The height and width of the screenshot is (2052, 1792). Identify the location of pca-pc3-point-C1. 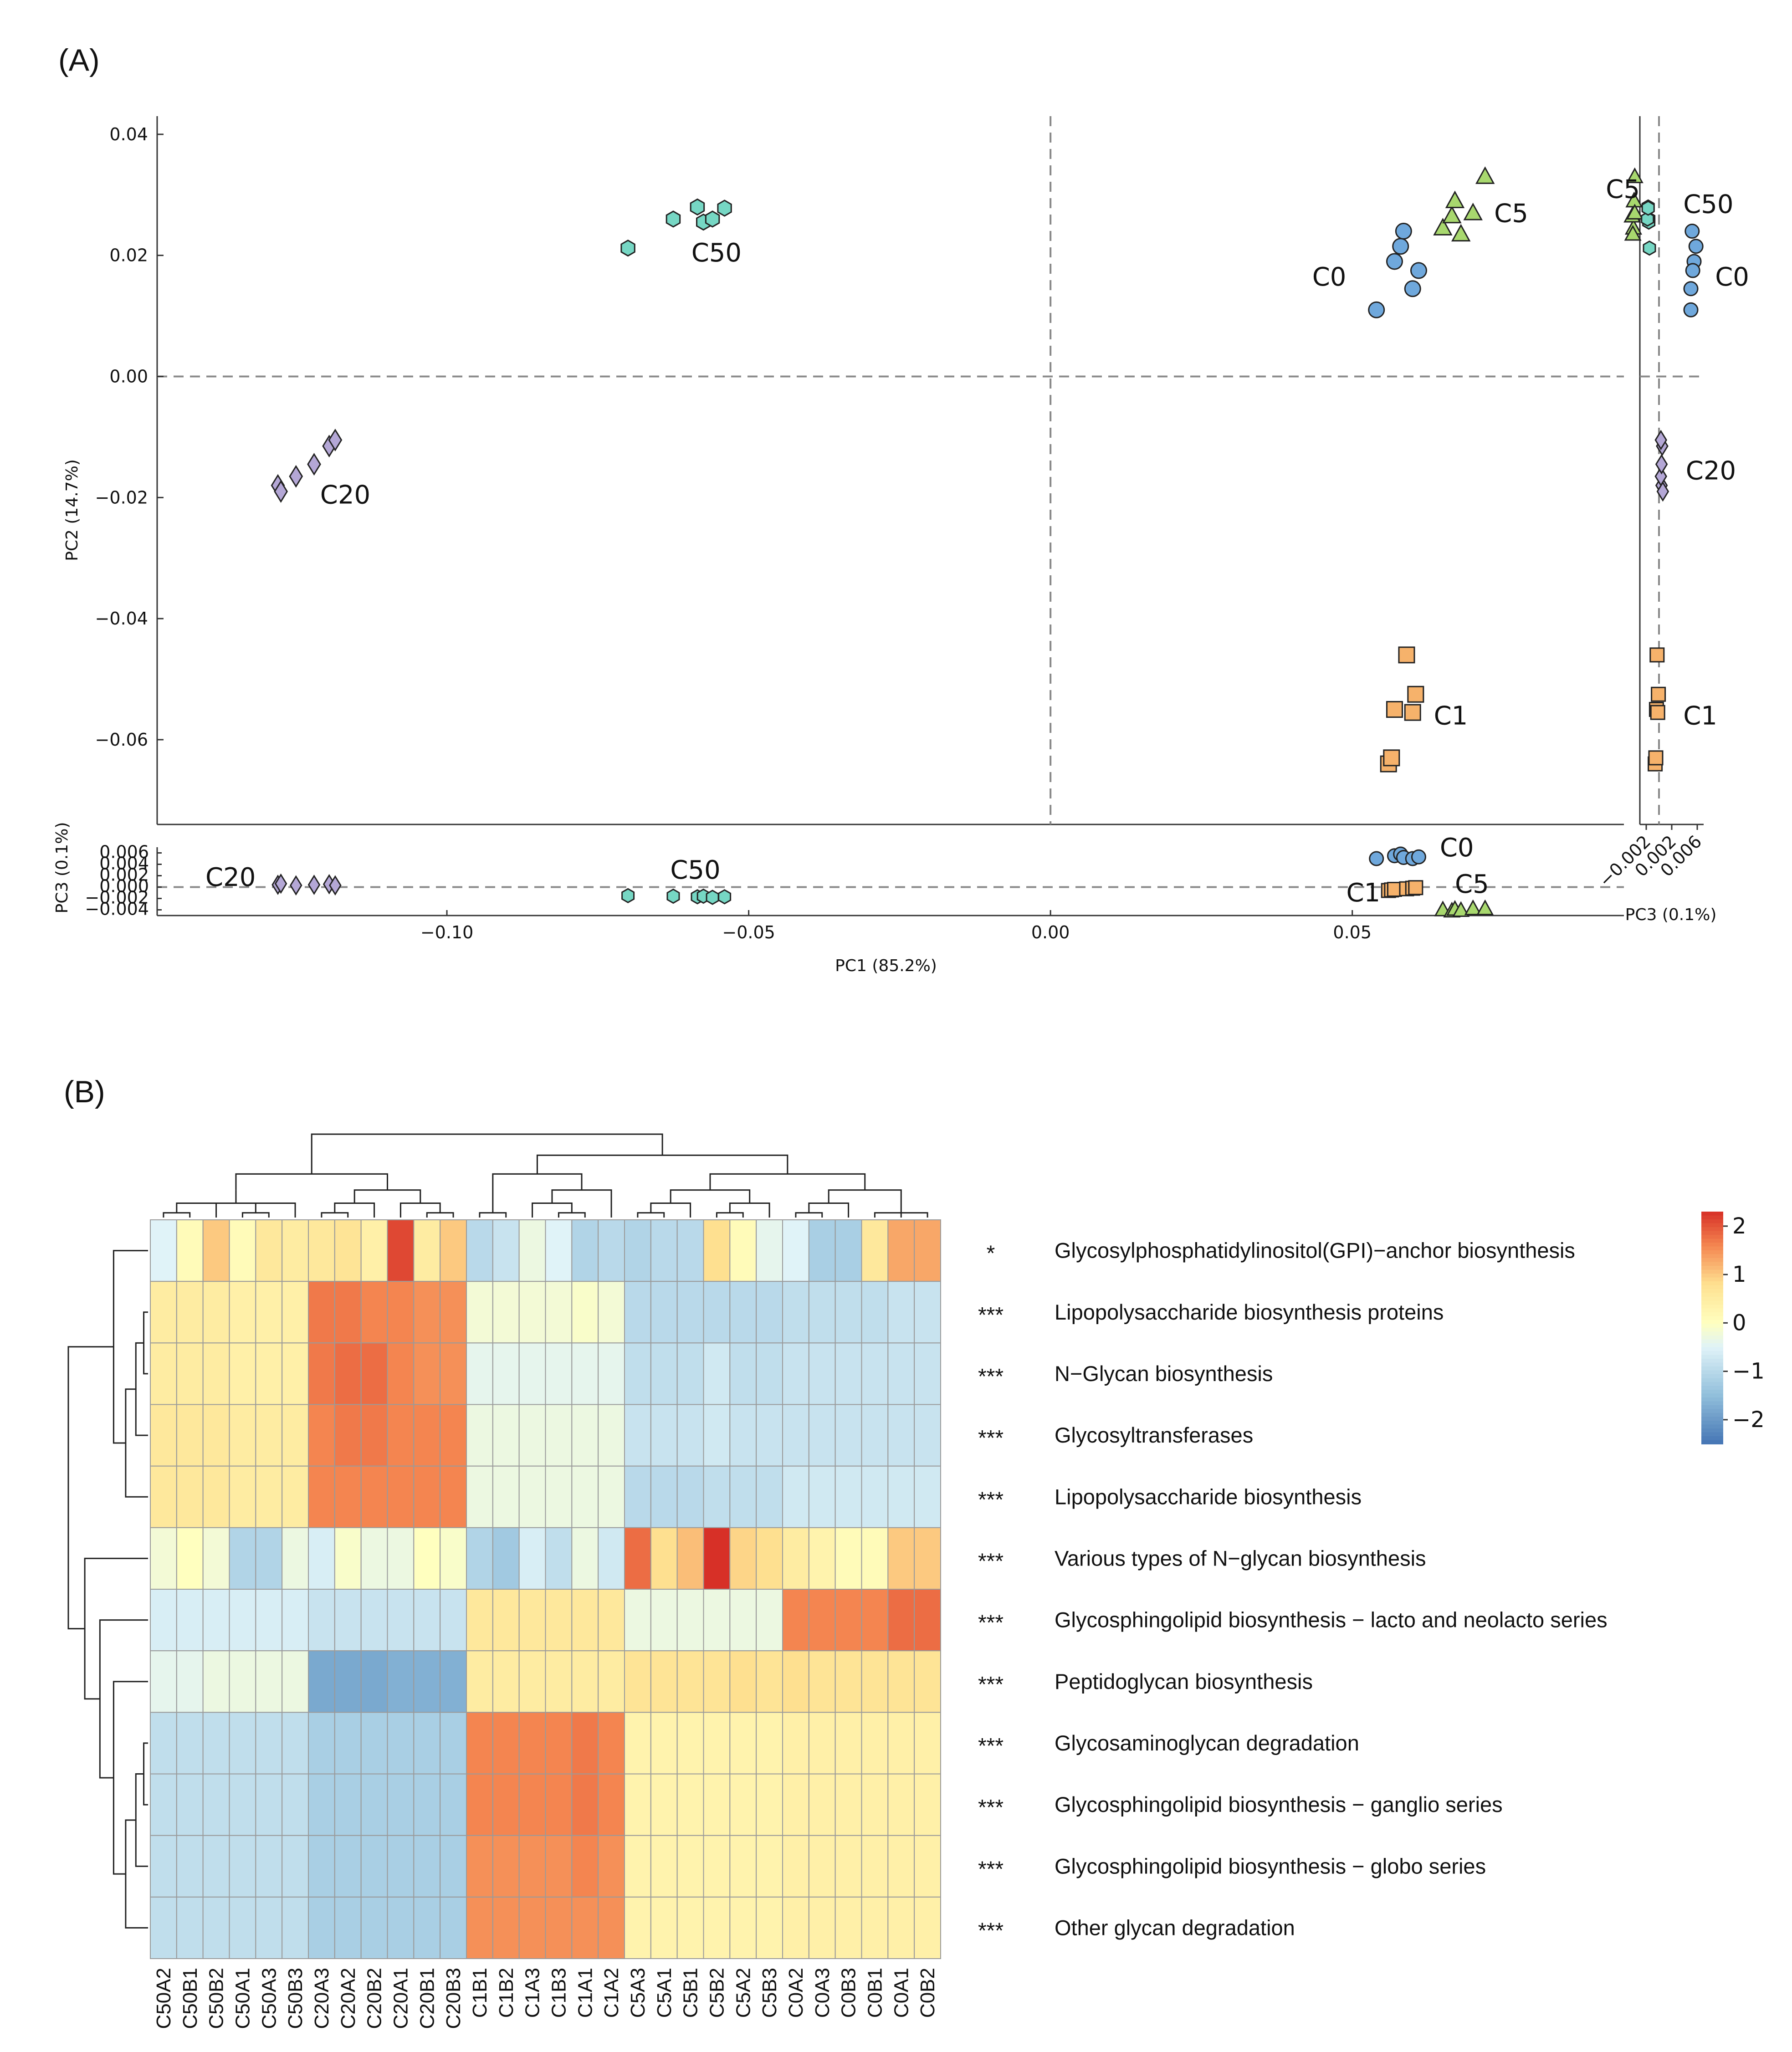
(1415, 888).